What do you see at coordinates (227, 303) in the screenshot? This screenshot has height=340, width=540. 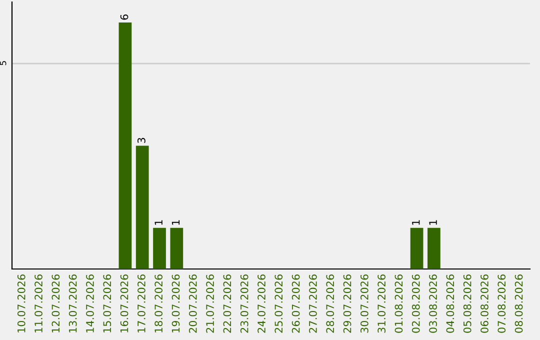 I see `x-tick-label: 22.07.2026` at bounding box center [227, 303].